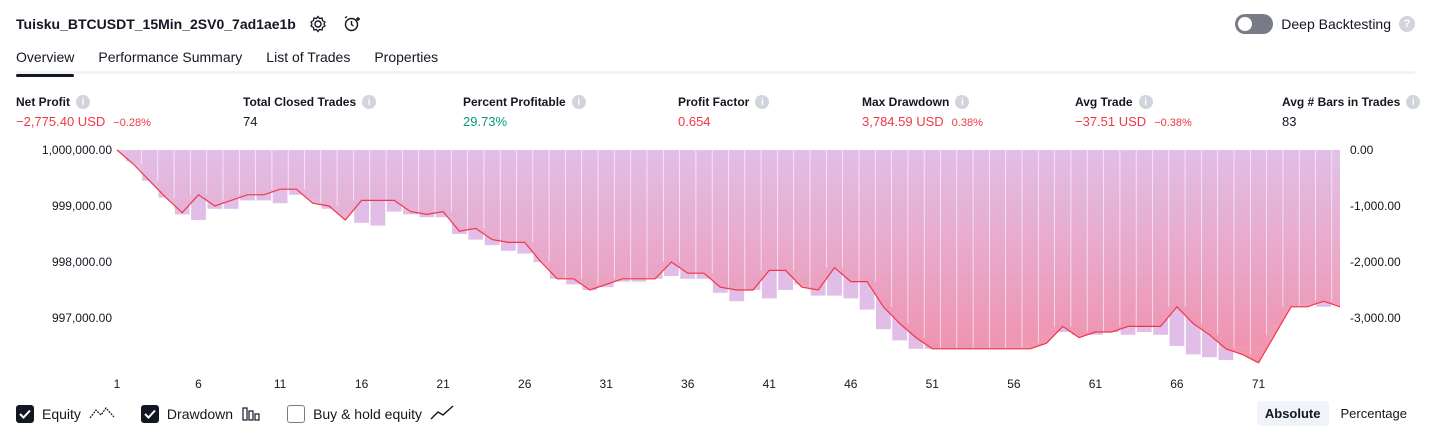  What do you see at coordinates (1254, 24) in the screenshot?
I see `deep-backtesting-toggle` at bounding box center [1254, 24].